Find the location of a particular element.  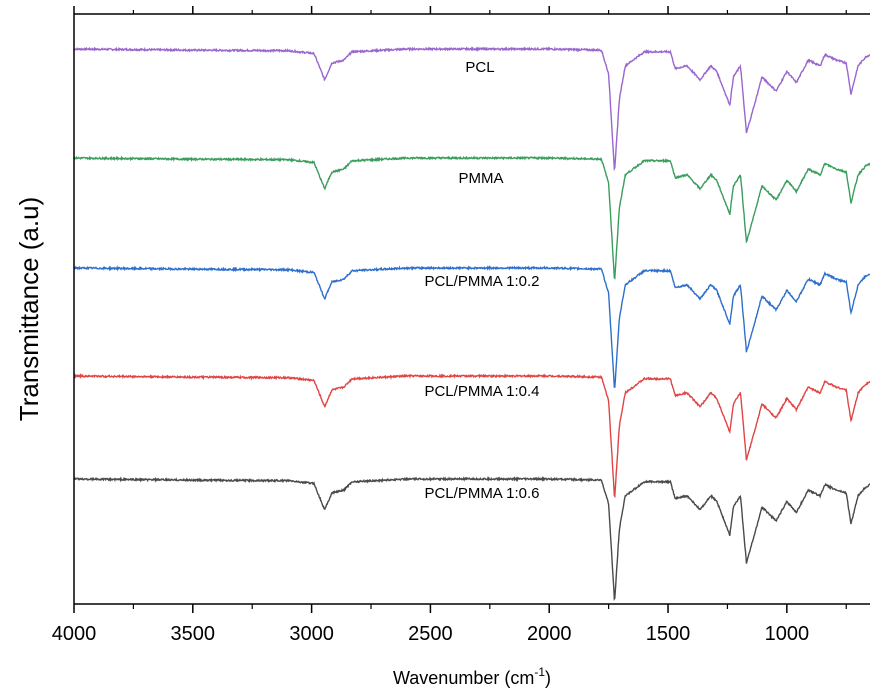

series-label-0: PCL is located at coordinates (479, 67).